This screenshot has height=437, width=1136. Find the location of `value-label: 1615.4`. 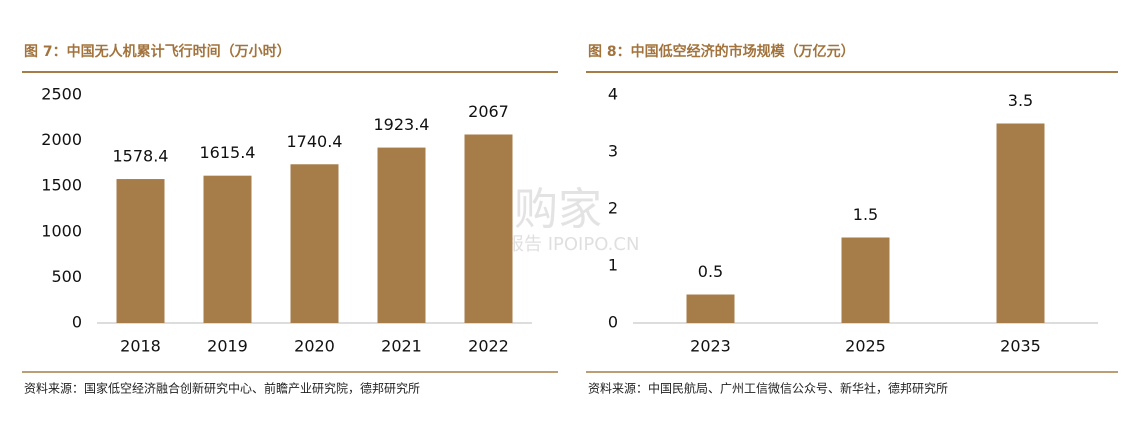

value-label: 1615.4 is located at coordinates (228, 152).